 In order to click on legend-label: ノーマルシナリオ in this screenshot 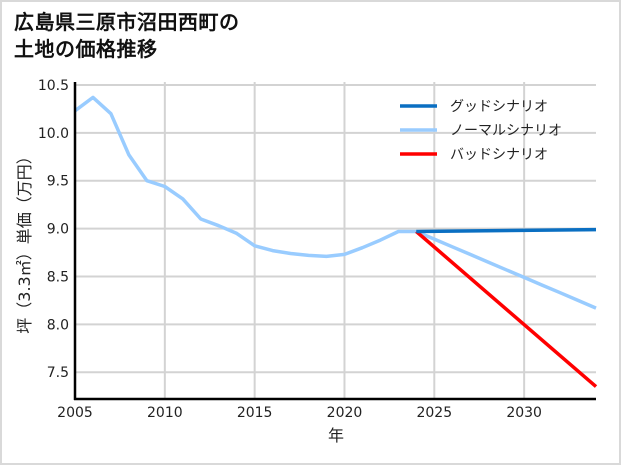, I will do `click(506, 131)`.